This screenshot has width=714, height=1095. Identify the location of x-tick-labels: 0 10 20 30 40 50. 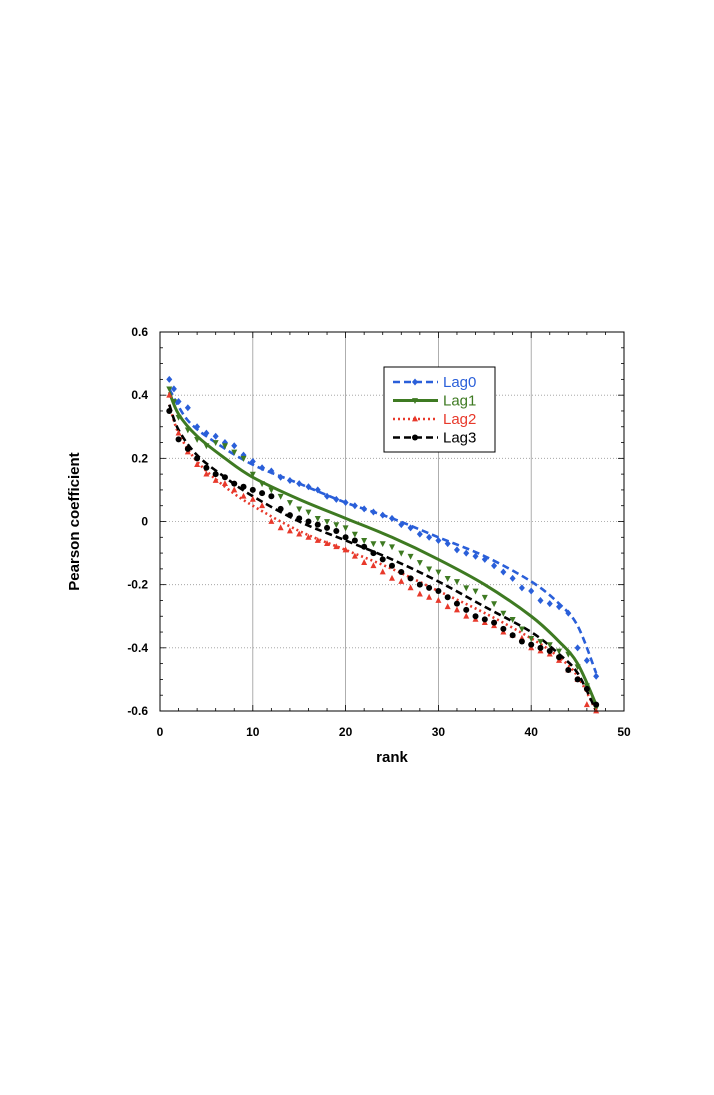
(394, 732).